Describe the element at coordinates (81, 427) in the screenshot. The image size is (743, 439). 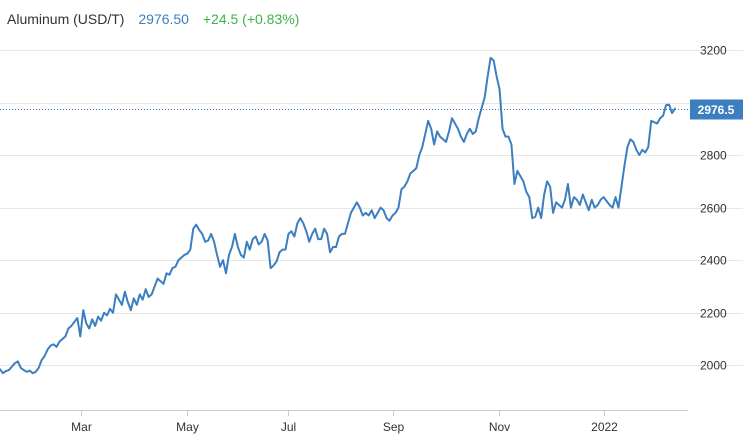
I see `x-tick-label: Mar` at that location.